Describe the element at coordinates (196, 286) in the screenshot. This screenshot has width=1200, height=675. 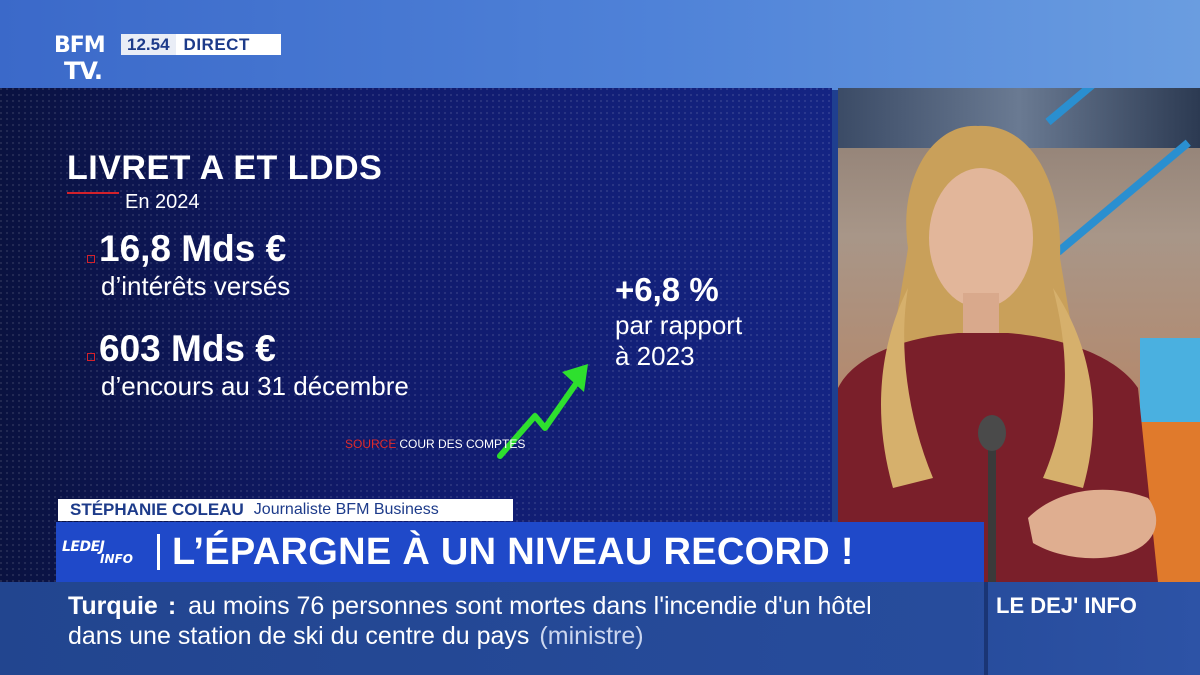
I see `stat-label-interest: d’intérêts versés` at that location.